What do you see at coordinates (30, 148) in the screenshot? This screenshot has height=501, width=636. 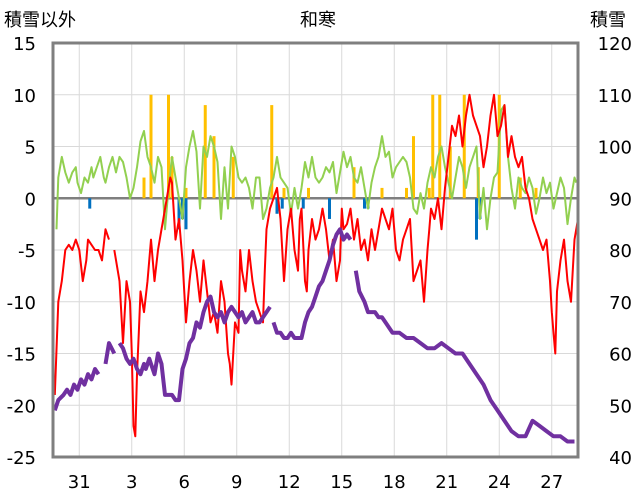 I see `left-tick-label: 5` at bounding box center [30, 148].